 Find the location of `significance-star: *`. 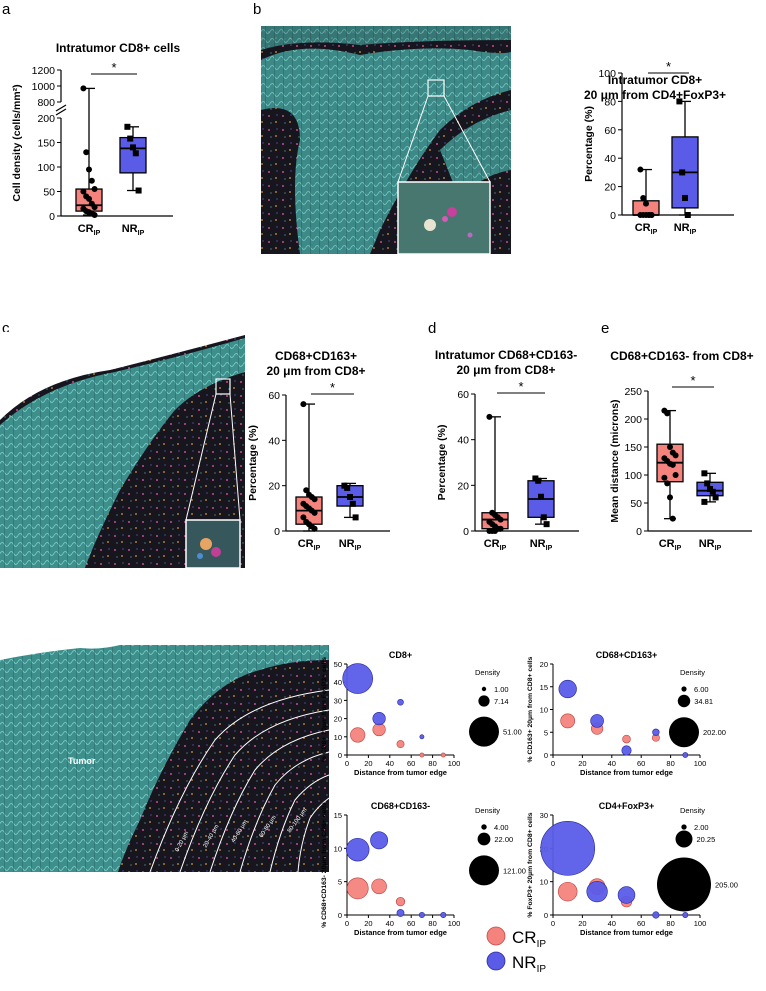

significance-star: * is located at coordinates (668, 66).